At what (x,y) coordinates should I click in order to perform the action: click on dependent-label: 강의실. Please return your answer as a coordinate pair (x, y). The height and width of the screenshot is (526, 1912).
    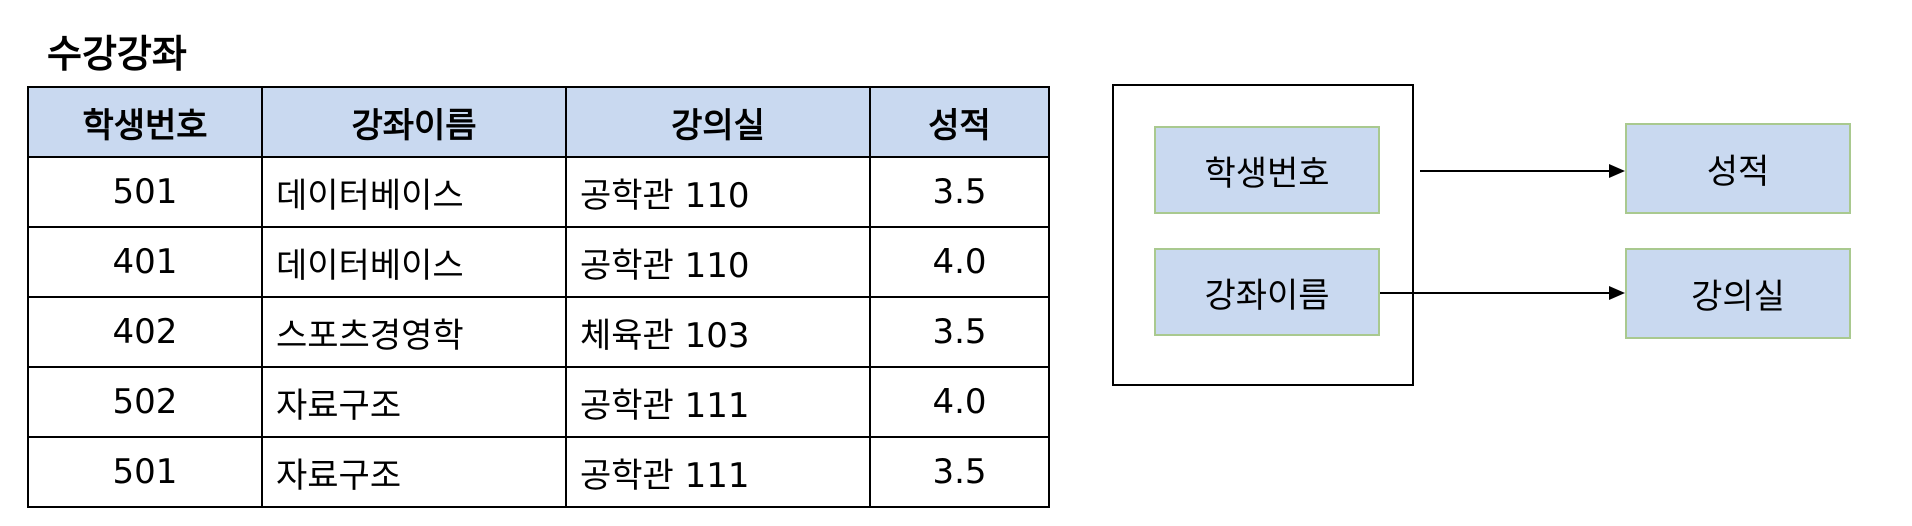
    Looking at the image, I should click on (1738, 297).